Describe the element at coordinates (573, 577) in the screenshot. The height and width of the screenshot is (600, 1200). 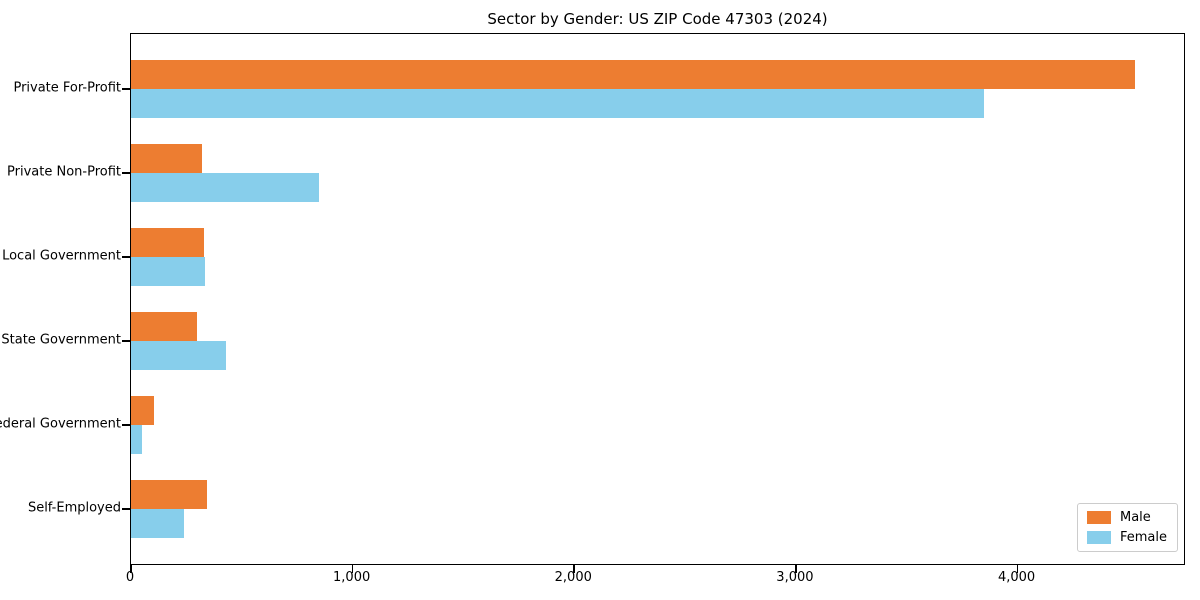
I see `x-tick-label: 2,000` at that location.